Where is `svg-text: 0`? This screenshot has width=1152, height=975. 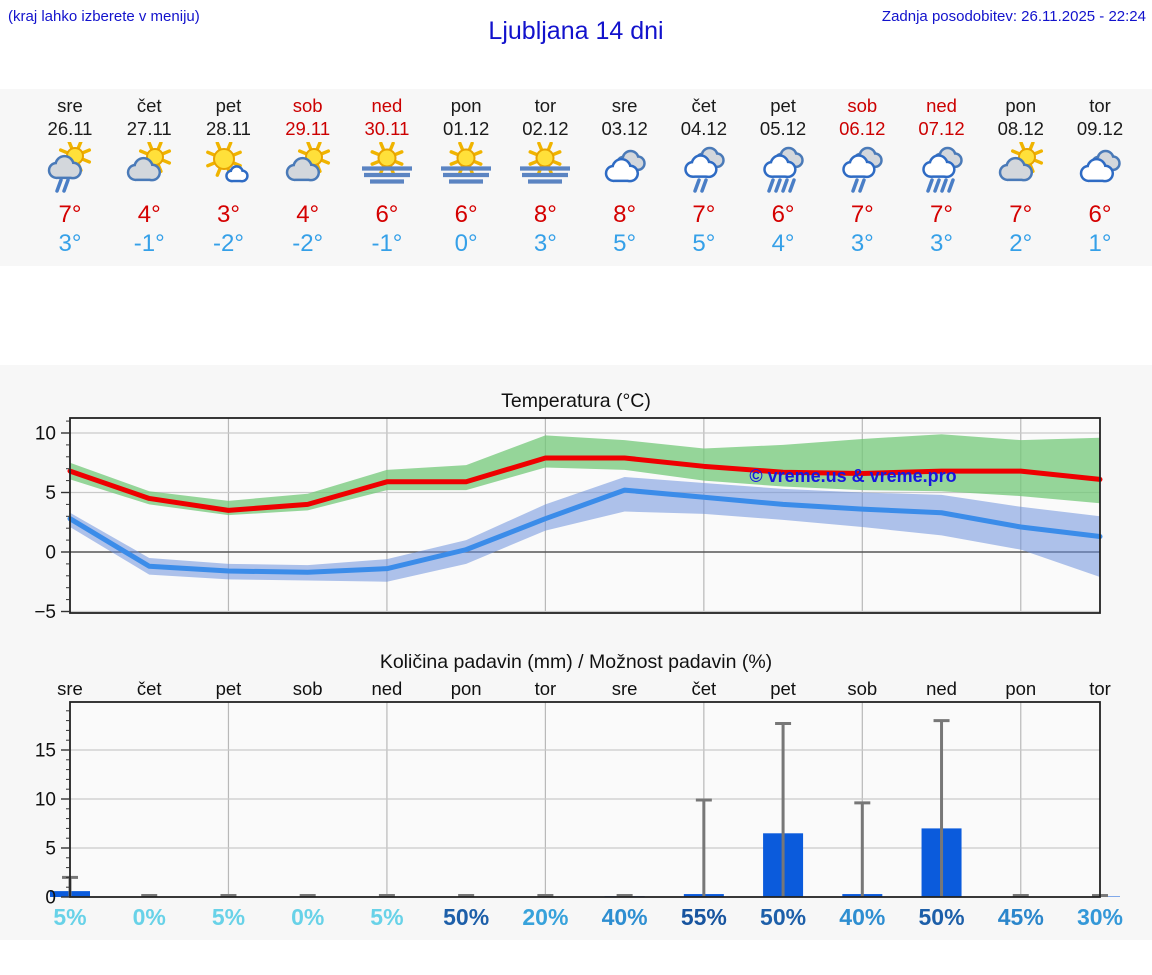
svg-text: 0 is located at coordinates (50, 553).